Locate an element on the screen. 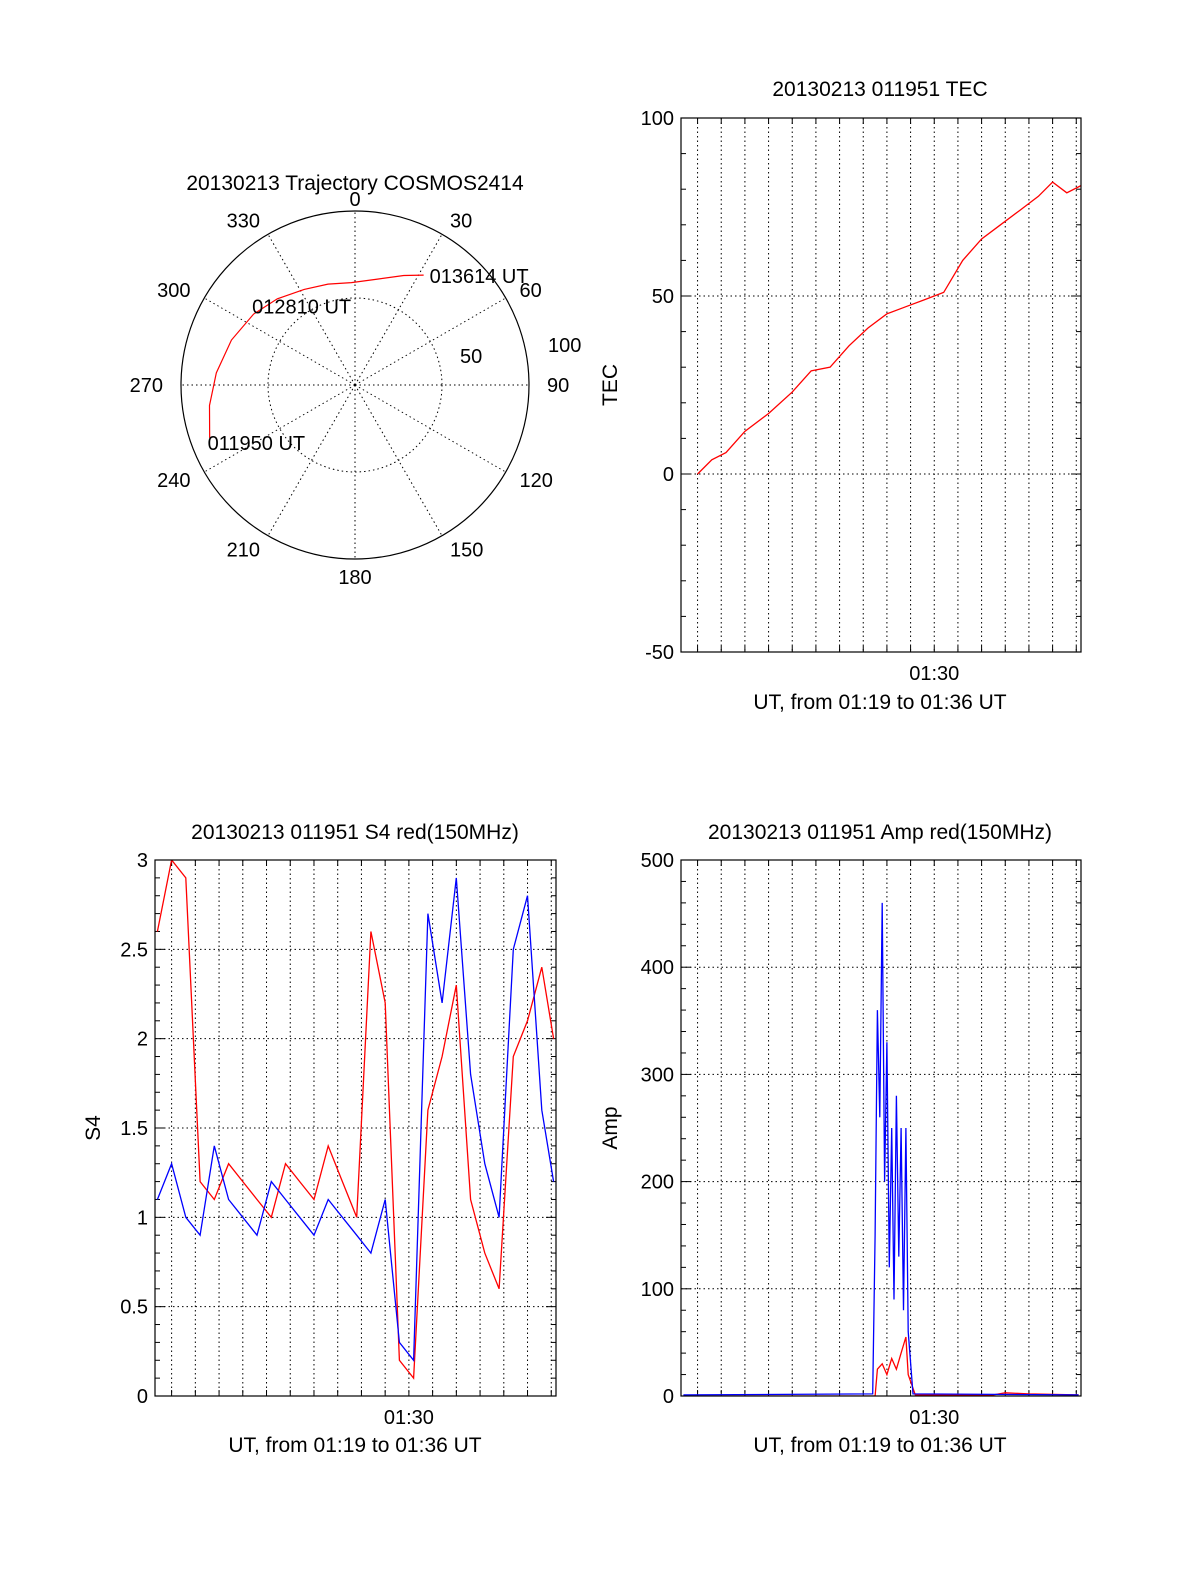 The width and height of the screenshot is (1200, 1575). polar-azimuth-label: 330 is located at coordinates (243, 221).